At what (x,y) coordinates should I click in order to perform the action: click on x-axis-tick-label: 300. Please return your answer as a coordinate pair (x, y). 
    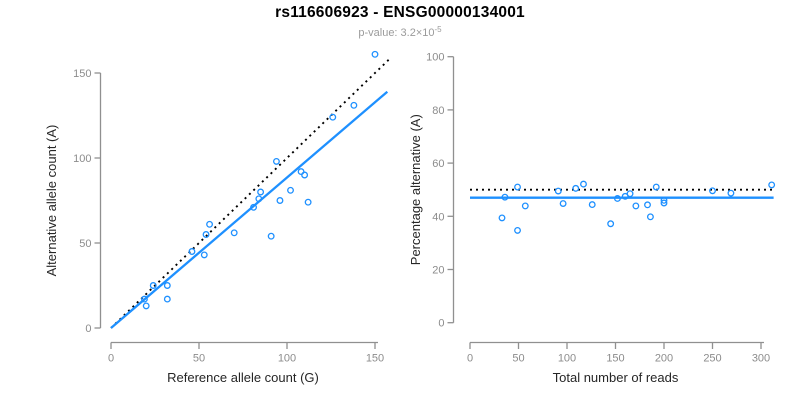
    Looking at the image, I should click on (761, 359).